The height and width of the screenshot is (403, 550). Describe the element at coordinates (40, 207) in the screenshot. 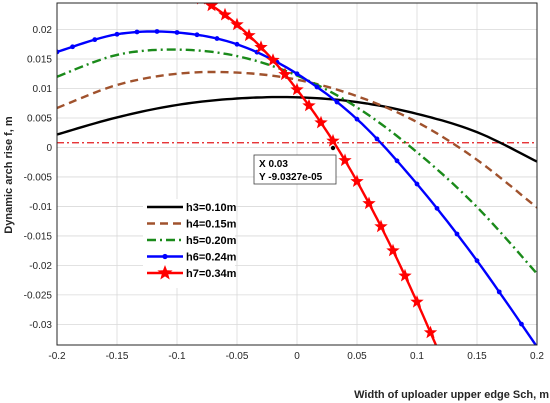

I see `y-tick-label: -0.01` at that location.